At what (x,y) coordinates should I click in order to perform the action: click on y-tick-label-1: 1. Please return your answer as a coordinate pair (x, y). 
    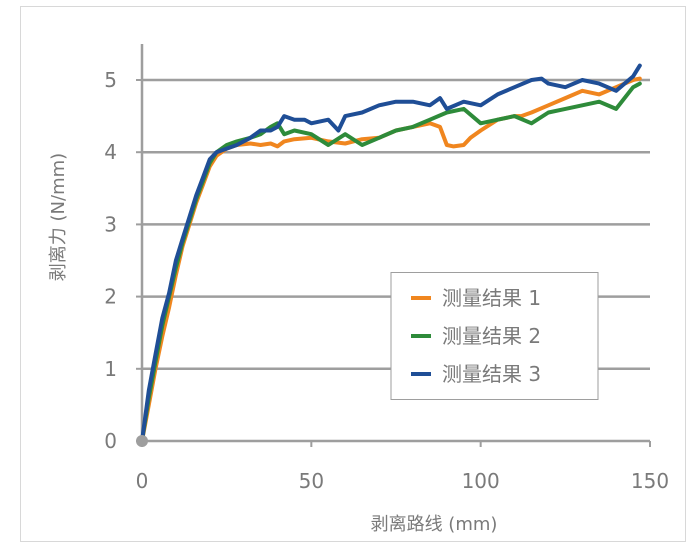
    Looking at the image, I should click on (110, 369).